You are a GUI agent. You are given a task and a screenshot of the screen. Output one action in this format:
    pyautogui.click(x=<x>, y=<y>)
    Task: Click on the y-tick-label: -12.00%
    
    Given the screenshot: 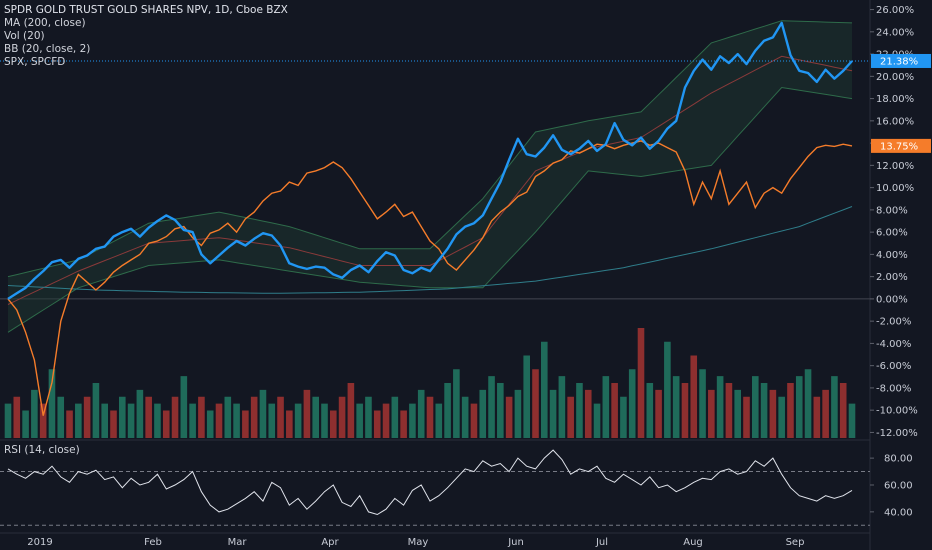 What is the action you would take?
    pyautogui.click(x=897, y=433)
    